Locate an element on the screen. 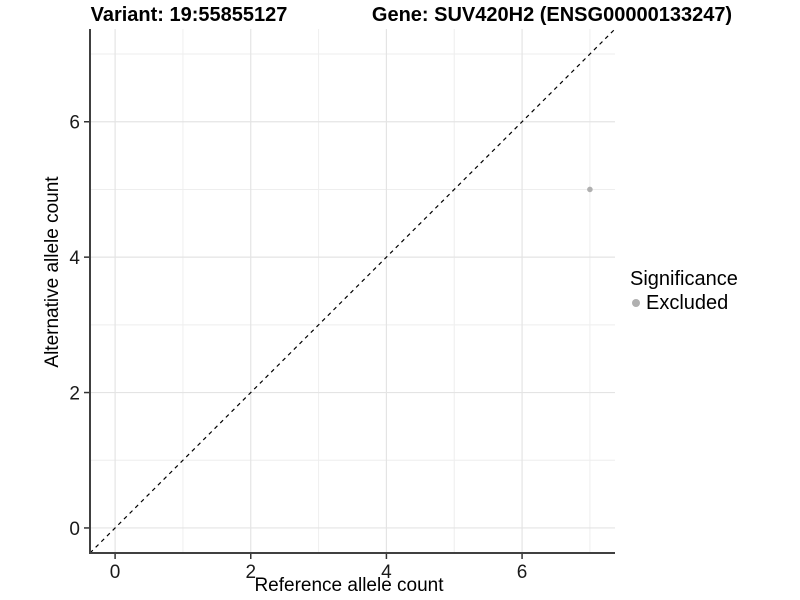  legend-item-excluded: Excluded is located at coordinates (684, 303).